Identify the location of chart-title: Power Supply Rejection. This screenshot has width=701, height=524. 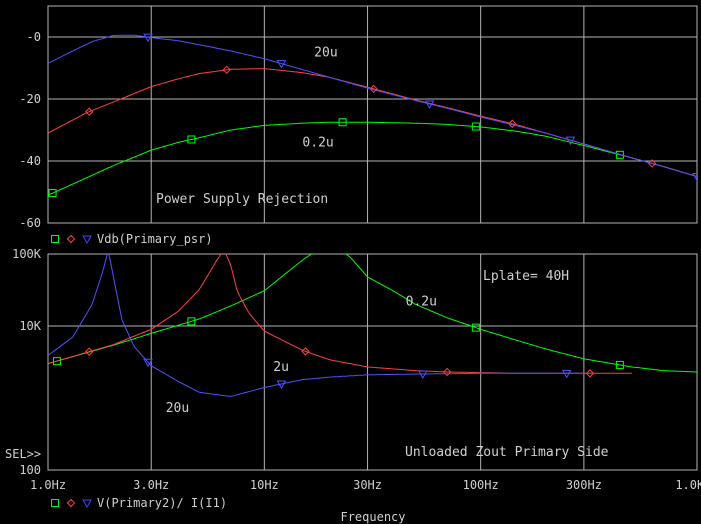
(242, 199).